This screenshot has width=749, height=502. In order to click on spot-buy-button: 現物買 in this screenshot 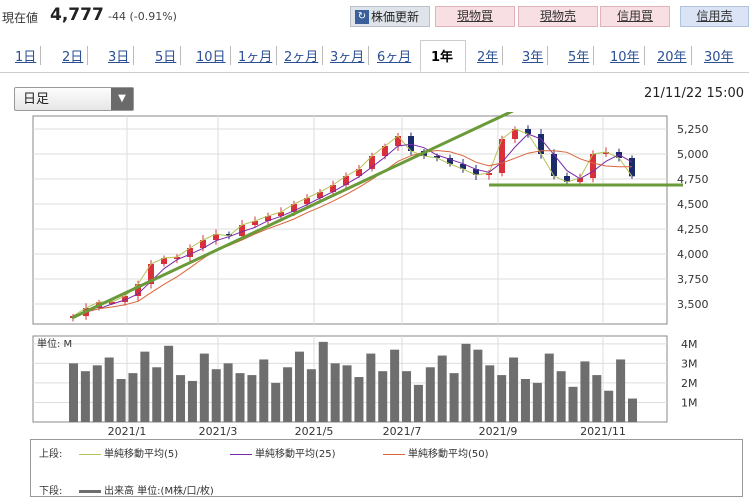, I will do `click(475, 16)`.